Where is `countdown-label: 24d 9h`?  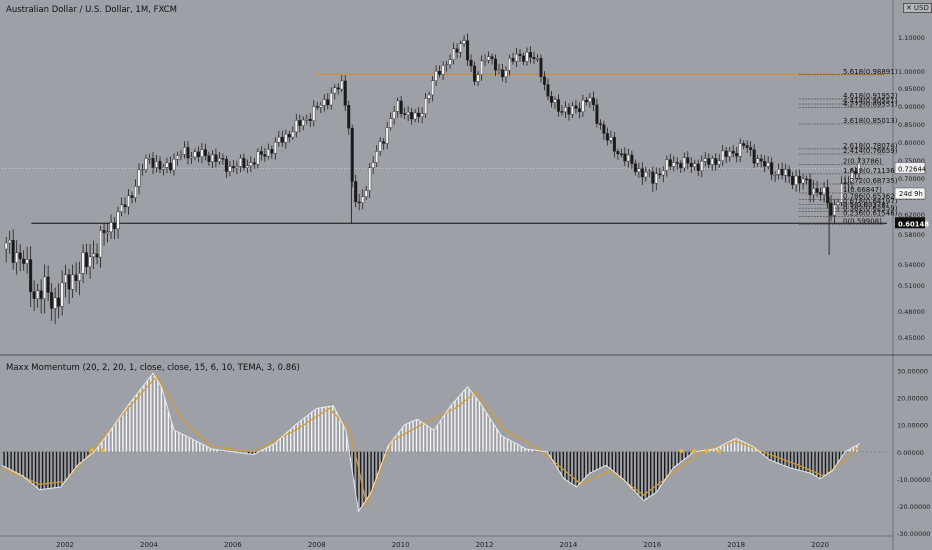 countdown-label: 24d 9h is located at coordinates (911, 194).